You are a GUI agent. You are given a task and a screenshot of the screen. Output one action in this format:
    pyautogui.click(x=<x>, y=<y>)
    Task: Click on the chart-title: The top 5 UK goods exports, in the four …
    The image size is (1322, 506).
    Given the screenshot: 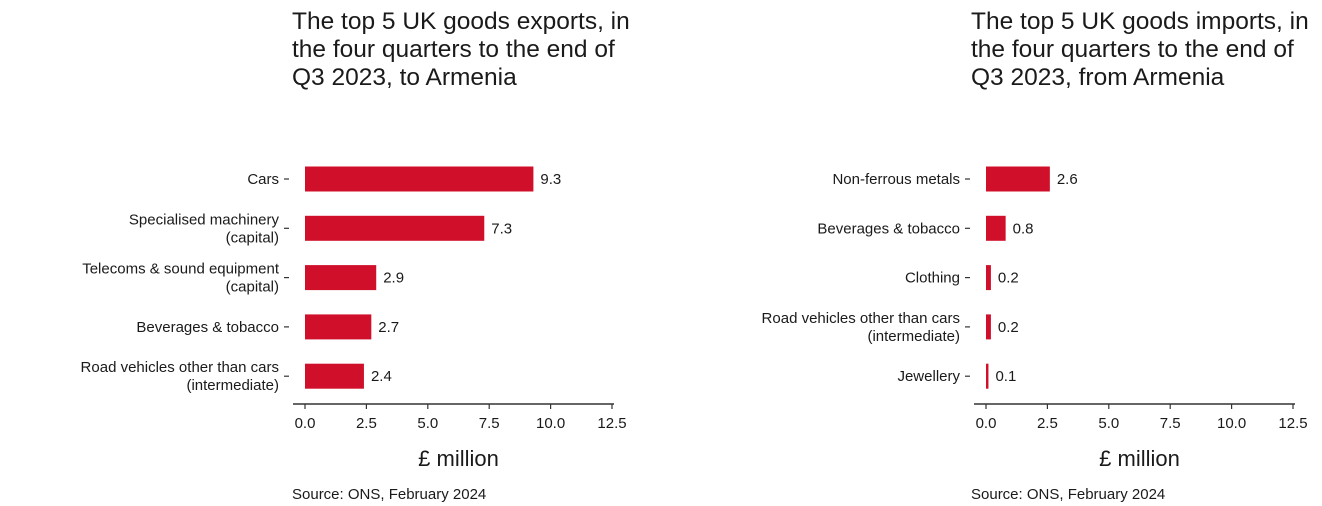 What is the action you would take?
    pyautogui.click(x=461, y=49)
    